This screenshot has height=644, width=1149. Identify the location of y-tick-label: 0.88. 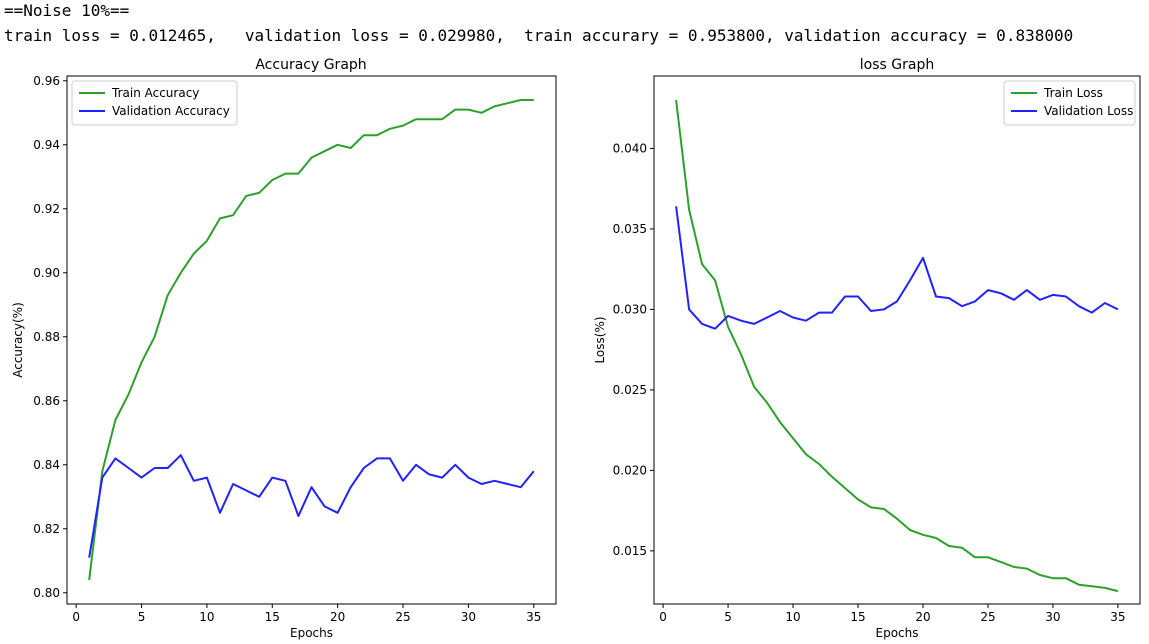
(46, 337).